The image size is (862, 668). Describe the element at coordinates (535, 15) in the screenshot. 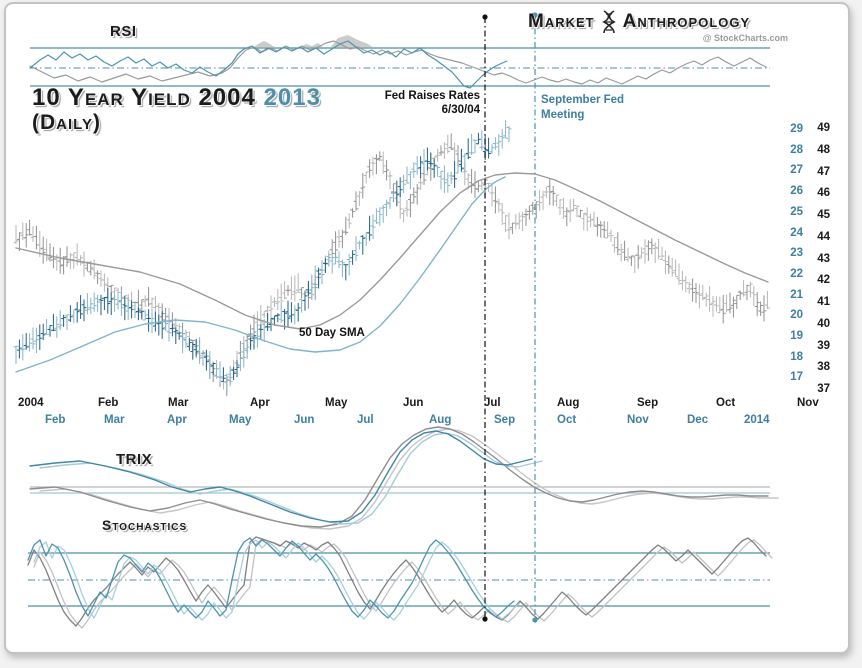

I see `september-fed-meeting-line-top-dot` at that location.